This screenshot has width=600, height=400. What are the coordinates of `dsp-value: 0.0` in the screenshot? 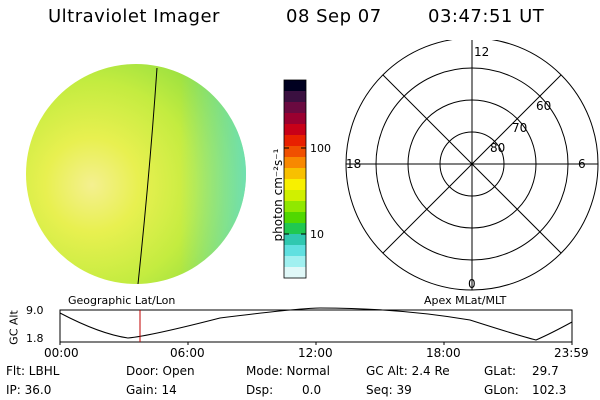 It's located at (312, 390).